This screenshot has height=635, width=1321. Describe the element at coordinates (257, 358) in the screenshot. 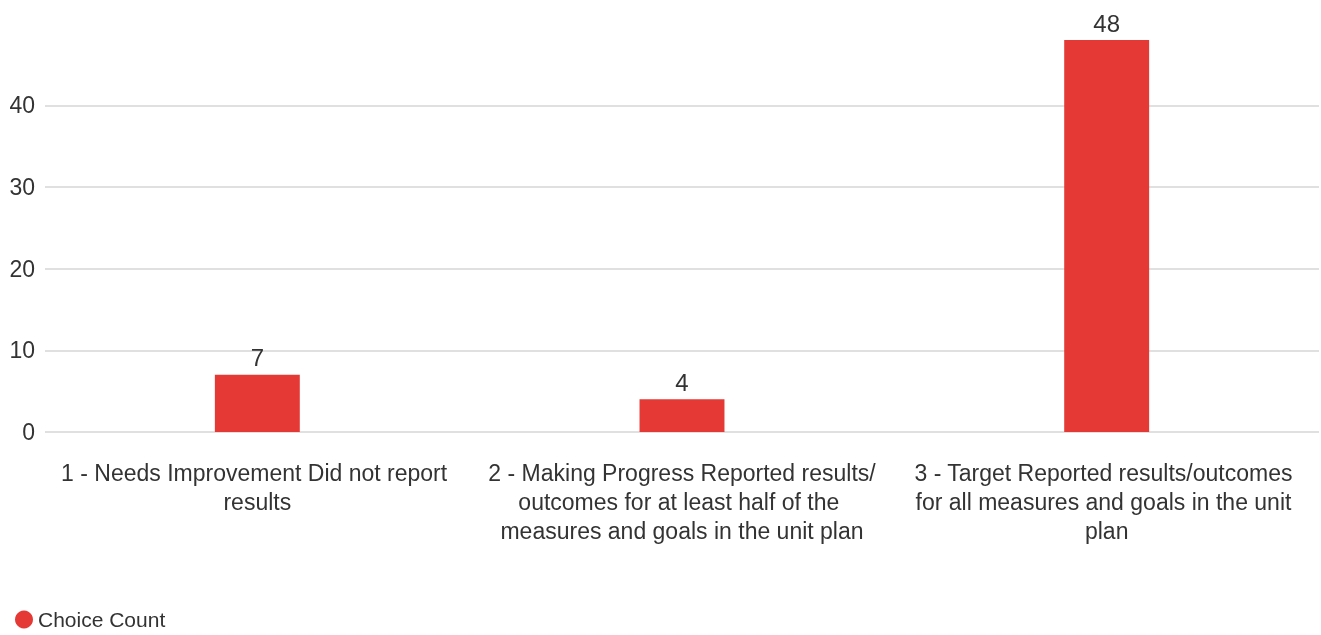

I see `data-label: 7` at that location.